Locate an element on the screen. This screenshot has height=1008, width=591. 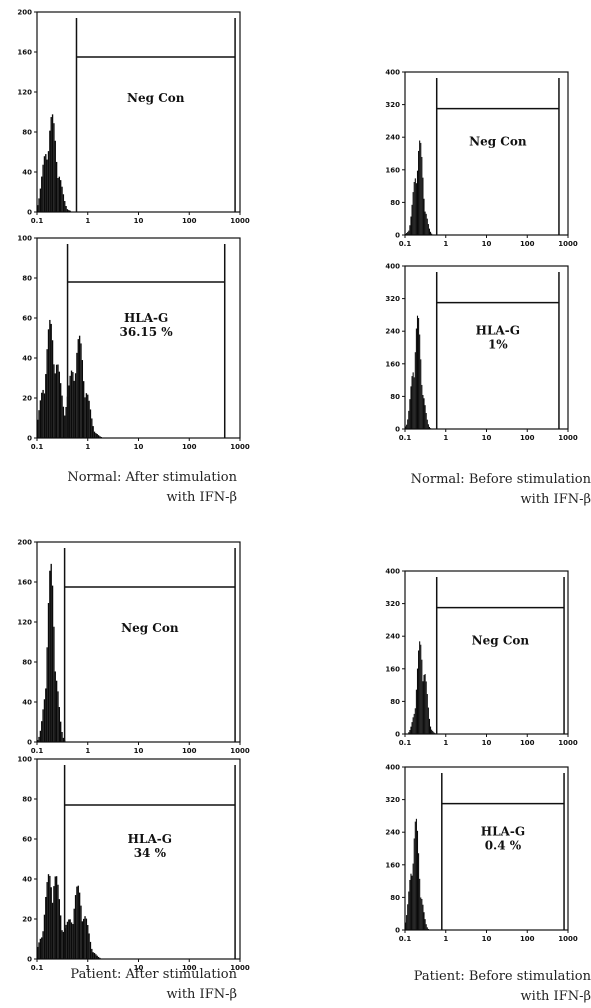
caption-line: Normal: After stimulation is located at coordinates (152, 477).